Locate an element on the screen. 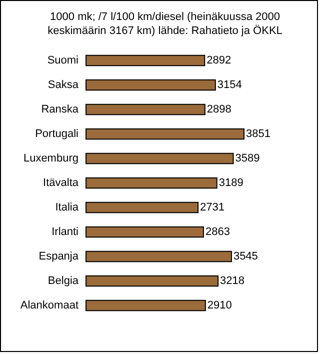 Image resolution: width=320 pixels, height=354 pixels. y-tick-label: Saksa is located at coordinates (64, 84).